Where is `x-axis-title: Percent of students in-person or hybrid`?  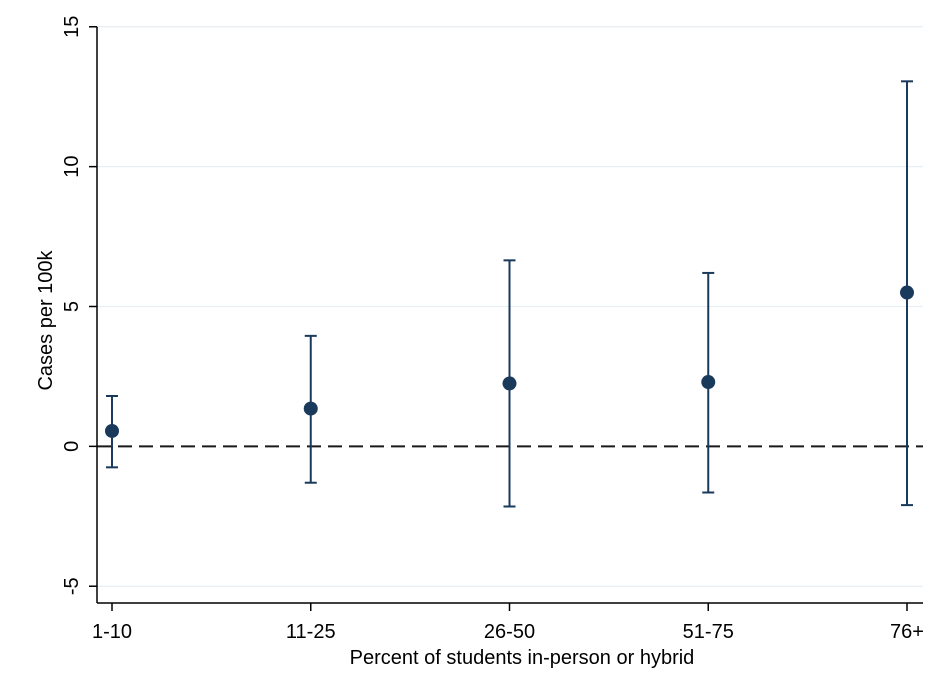
x-axis-title: Percent of students in-person or hybrid is located at coordinates (522, 658).